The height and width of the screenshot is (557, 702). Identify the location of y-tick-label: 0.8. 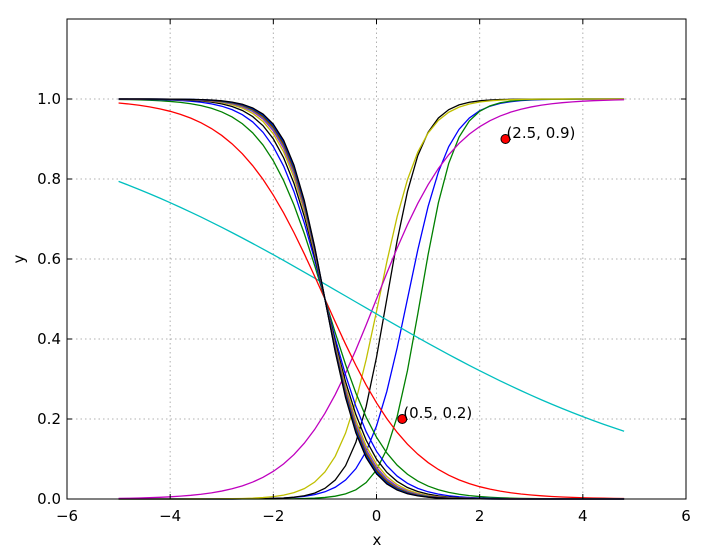
(49, 179).